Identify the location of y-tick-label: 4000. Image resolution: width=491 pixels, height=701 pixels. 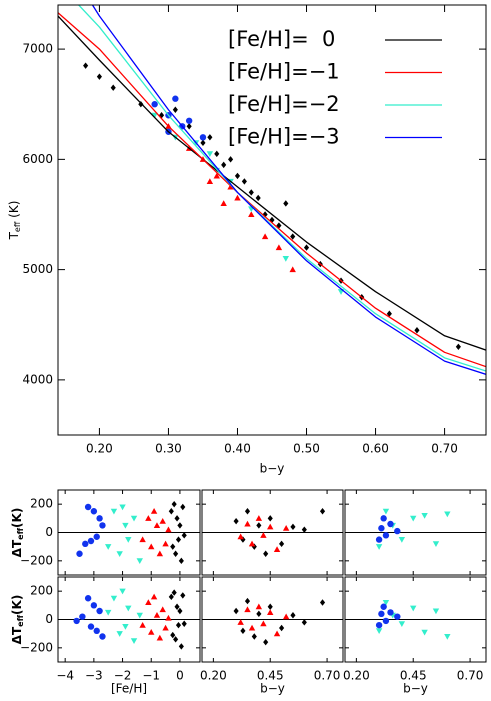
(37, 379).